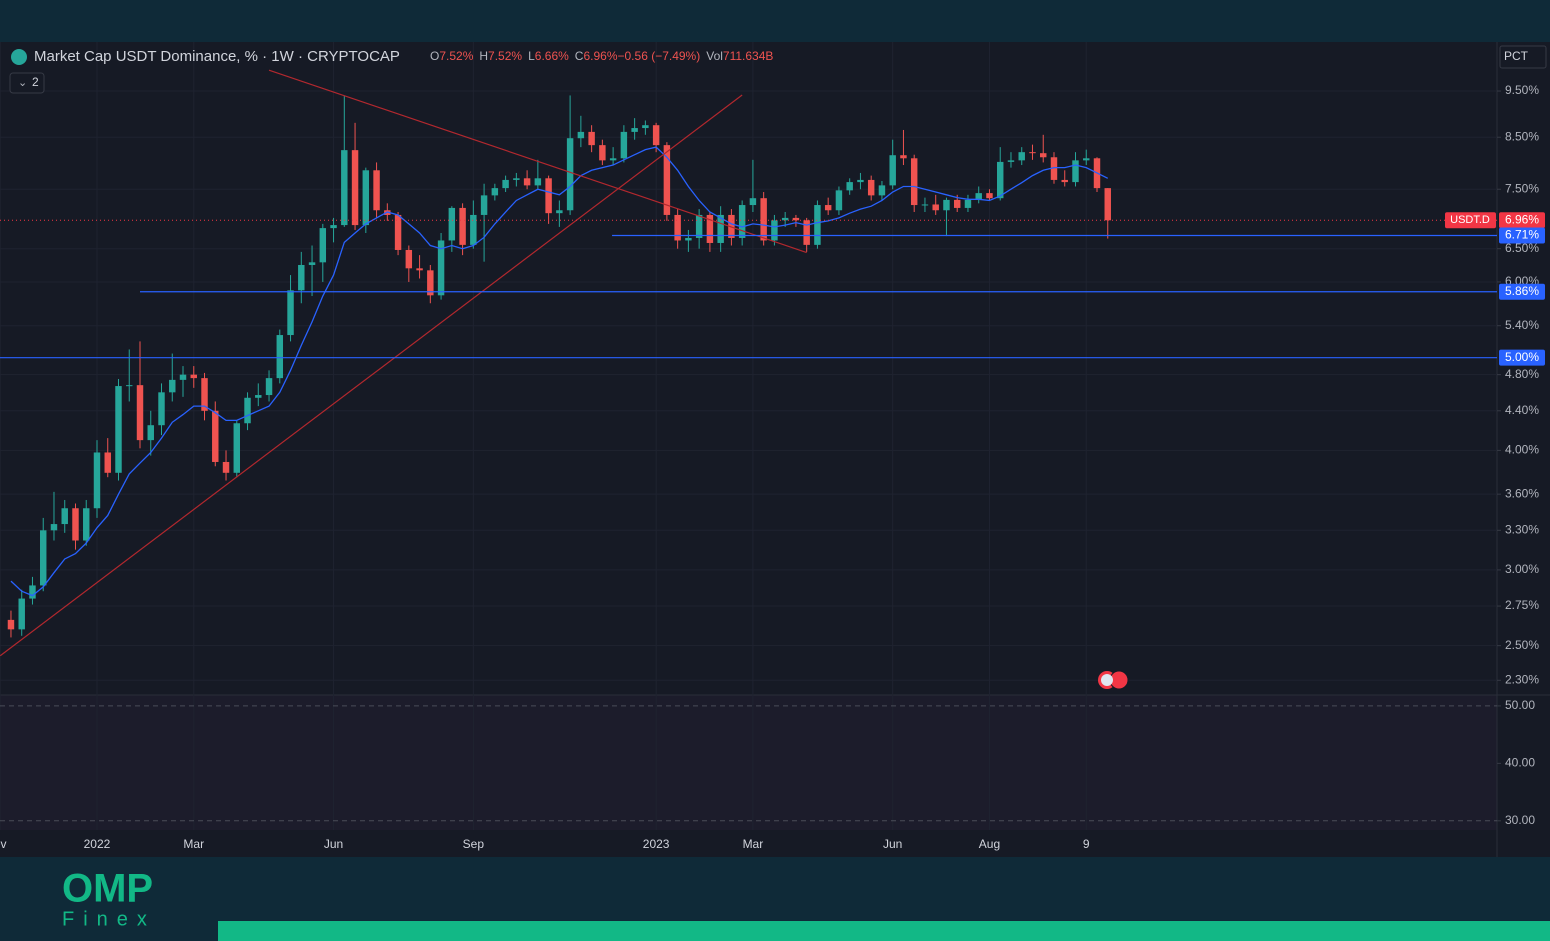 This screenshot has width=1550, height=941. What do you see at coordinates (1516, 56) in the screenshot?
I see `scale-button-label: PCT` at bounding box center [1516, 56].